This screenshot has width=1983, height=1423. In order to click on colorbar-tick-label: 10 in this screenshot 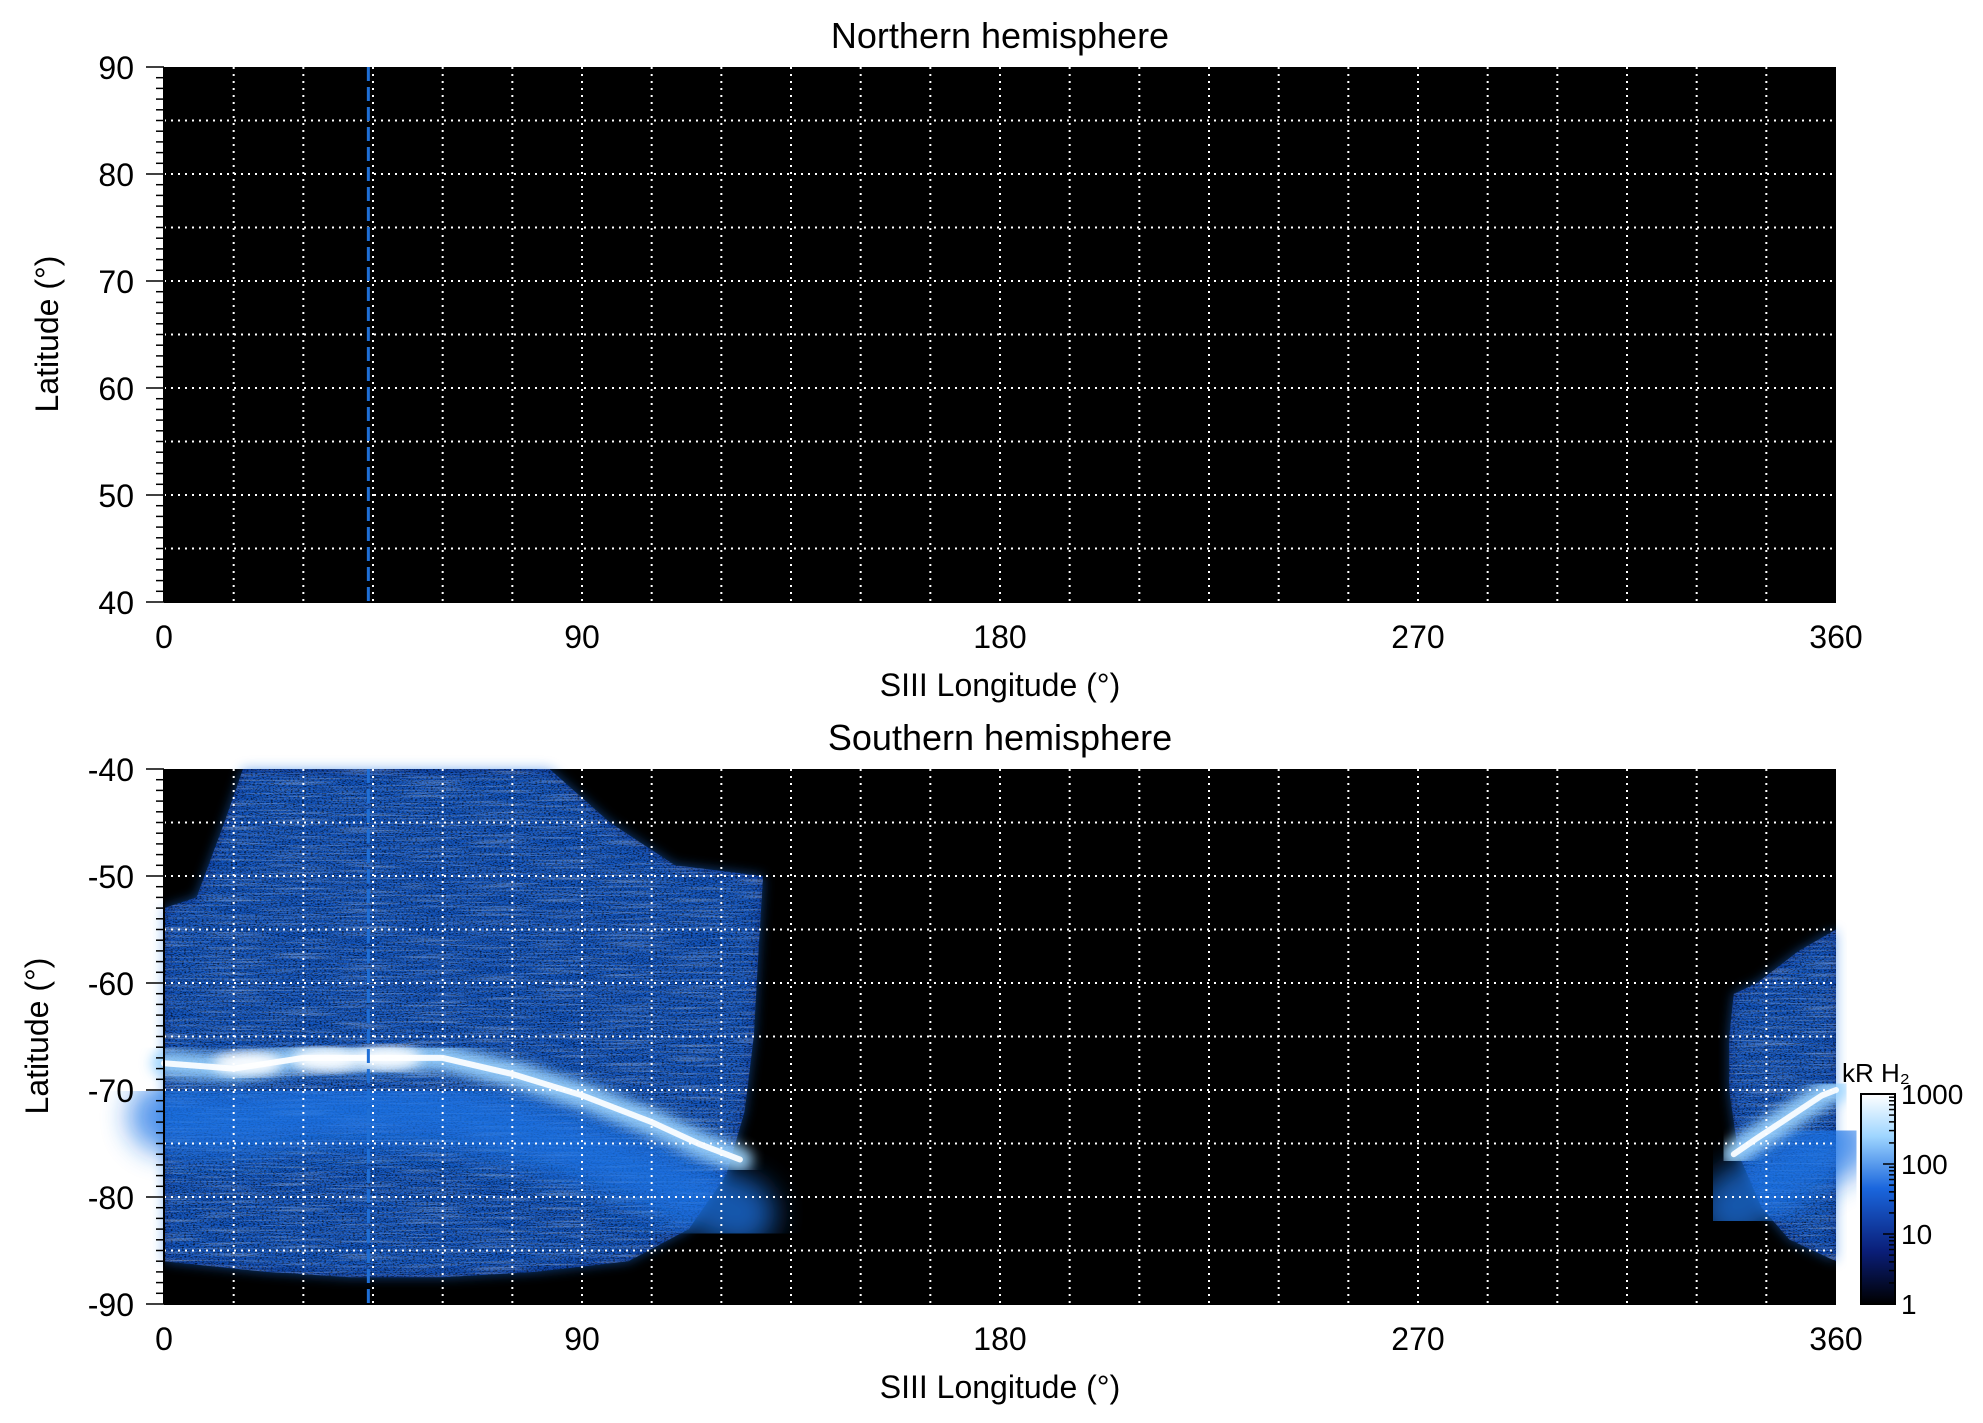, I will do `click(1916, 1234)`.